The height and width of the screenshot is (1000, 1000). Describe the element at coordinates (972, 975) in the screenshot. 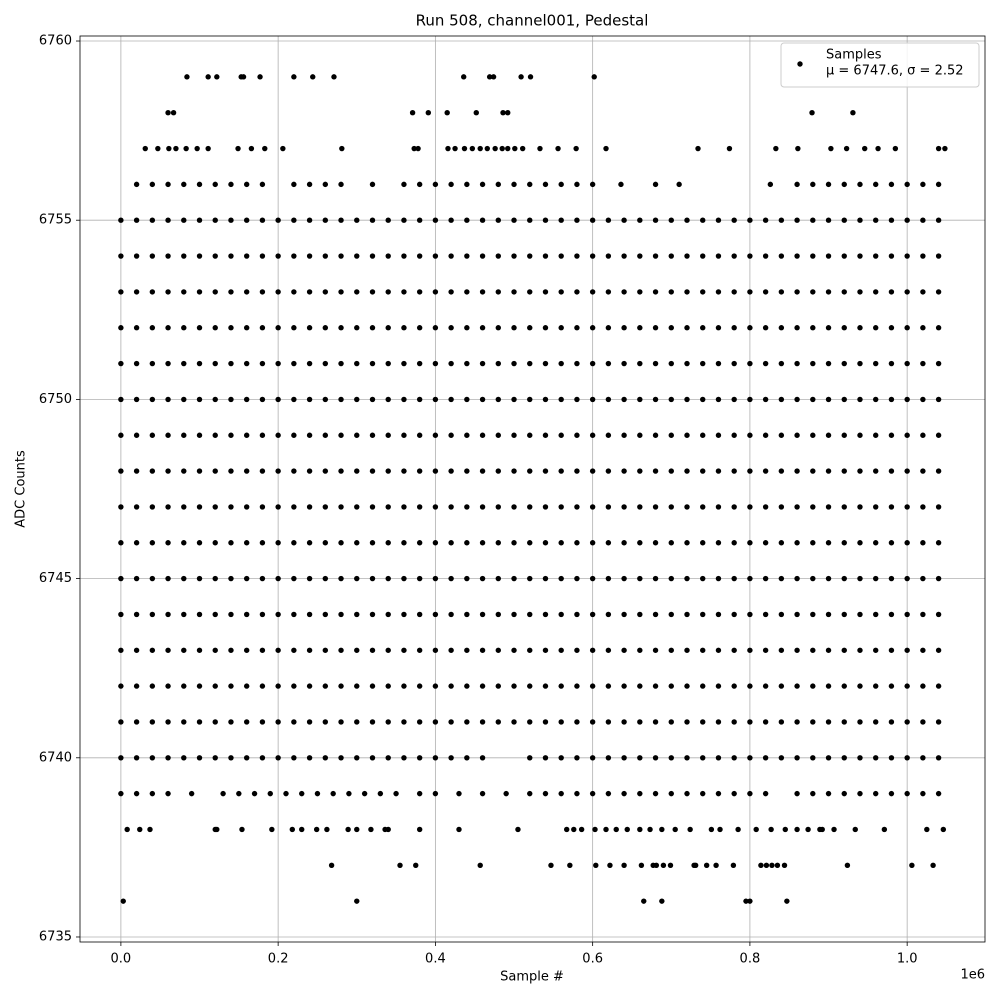

I see `x-offset-label: 1e6` at that location.